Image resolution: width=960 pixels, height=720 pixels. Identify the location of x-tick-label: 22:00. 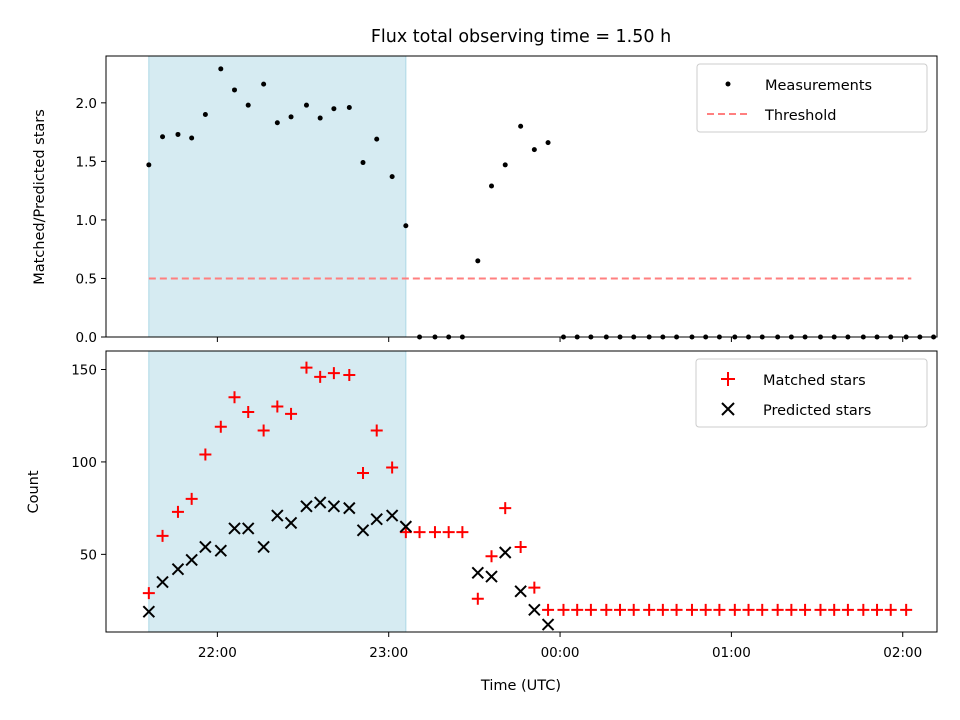
(217, 653).